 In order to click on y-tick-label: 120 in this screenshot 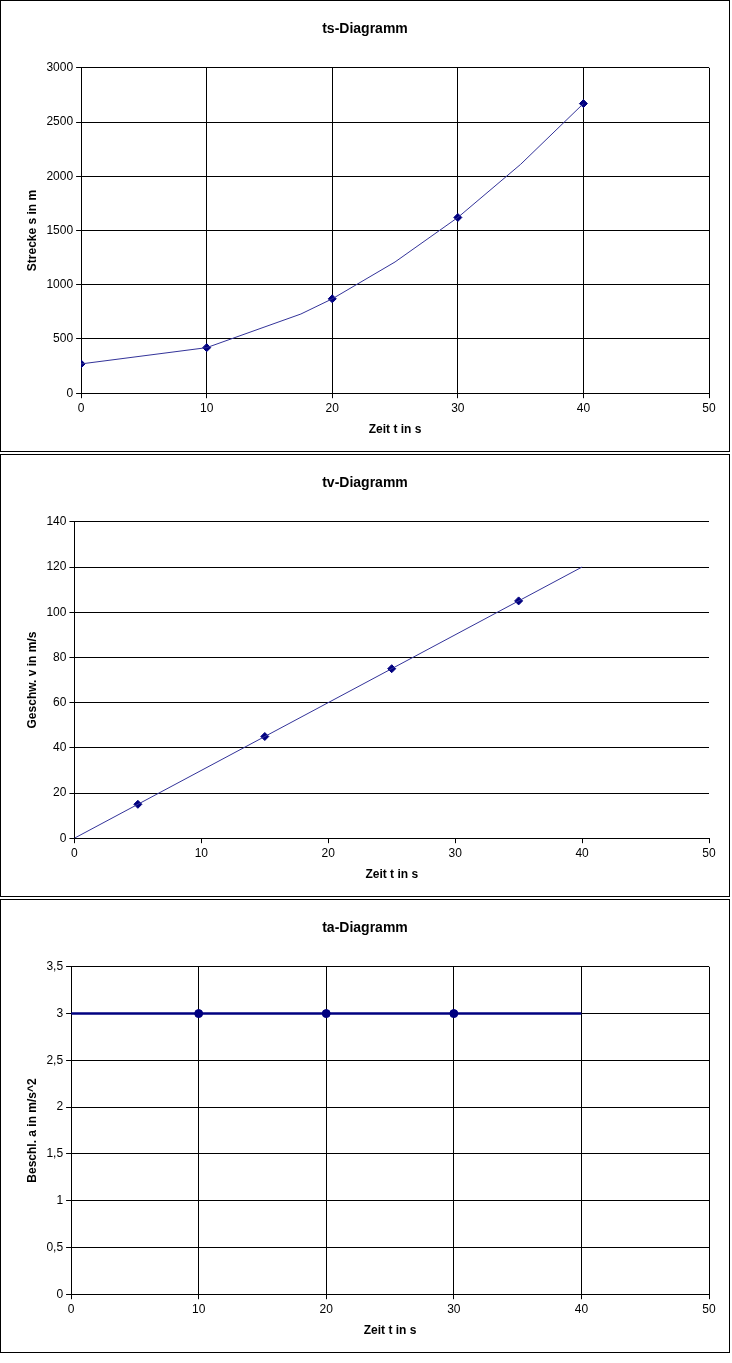, I will do `click(56, 566)`.